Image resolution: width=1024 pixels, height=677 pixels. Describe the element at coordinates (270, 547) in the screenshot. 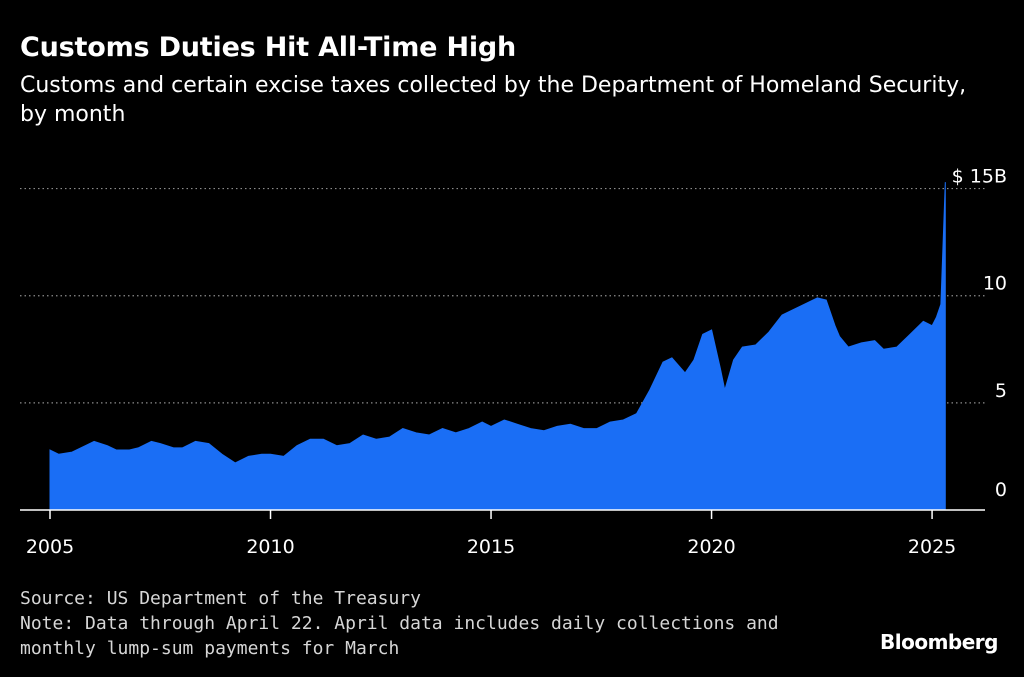

I see `x-tick-label: 2010` at that location.